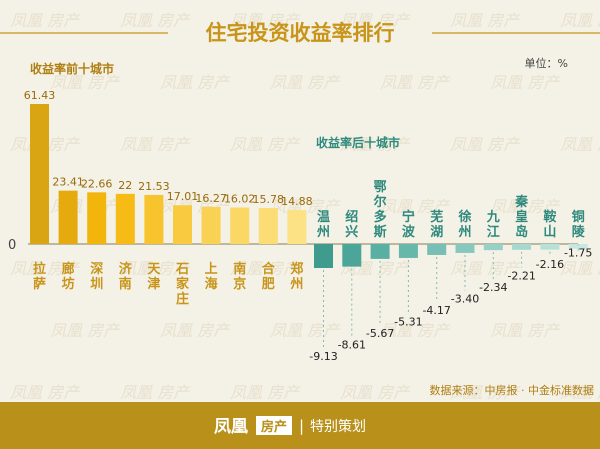 The width and height of the screenshot is (600, 449). I want to click on value-label-top: 15.78, so click(269, 199).